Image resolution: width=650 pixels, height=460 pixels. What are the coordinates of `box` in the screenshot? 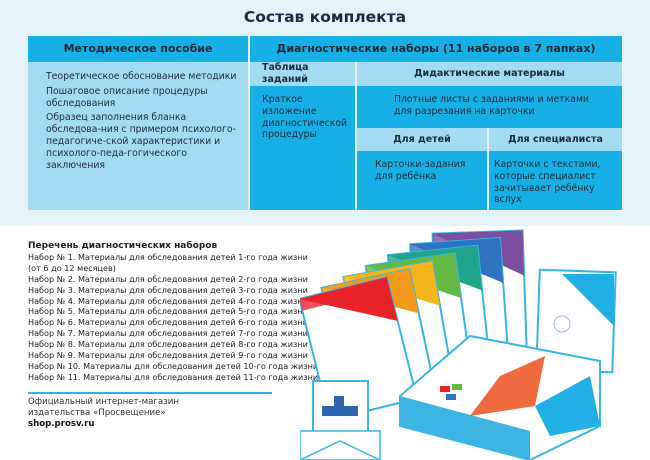 It's located at (500, 397).